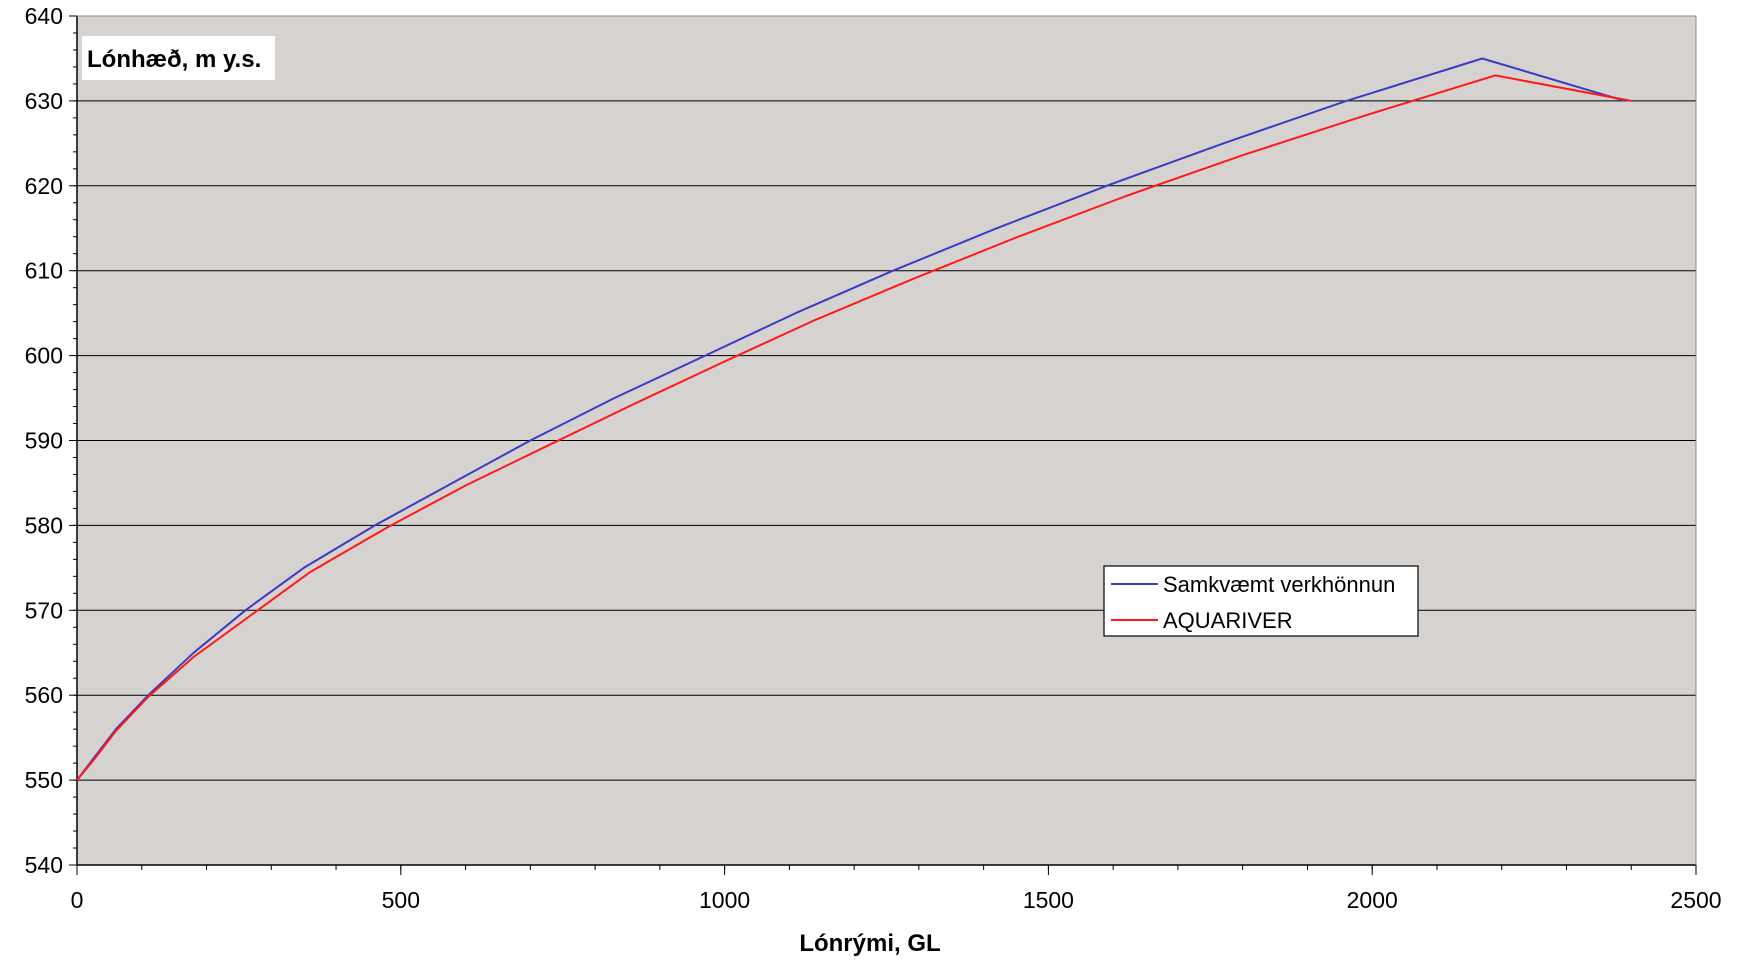 The image size is (1739, 963). Describe the element at coordinates (724, 900) in the screenshot. I see `x-tick-label-1000: 1000` at that location.